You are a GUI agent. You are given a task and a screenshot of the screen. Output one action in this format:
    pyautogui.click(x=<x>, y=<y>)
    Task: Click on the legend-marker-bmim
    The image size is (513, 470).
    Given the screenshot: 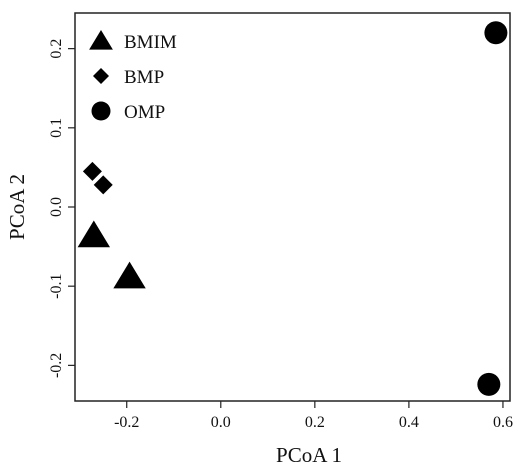 What is the action you would take?
    pyautogui.click(x=101, y=40)
    